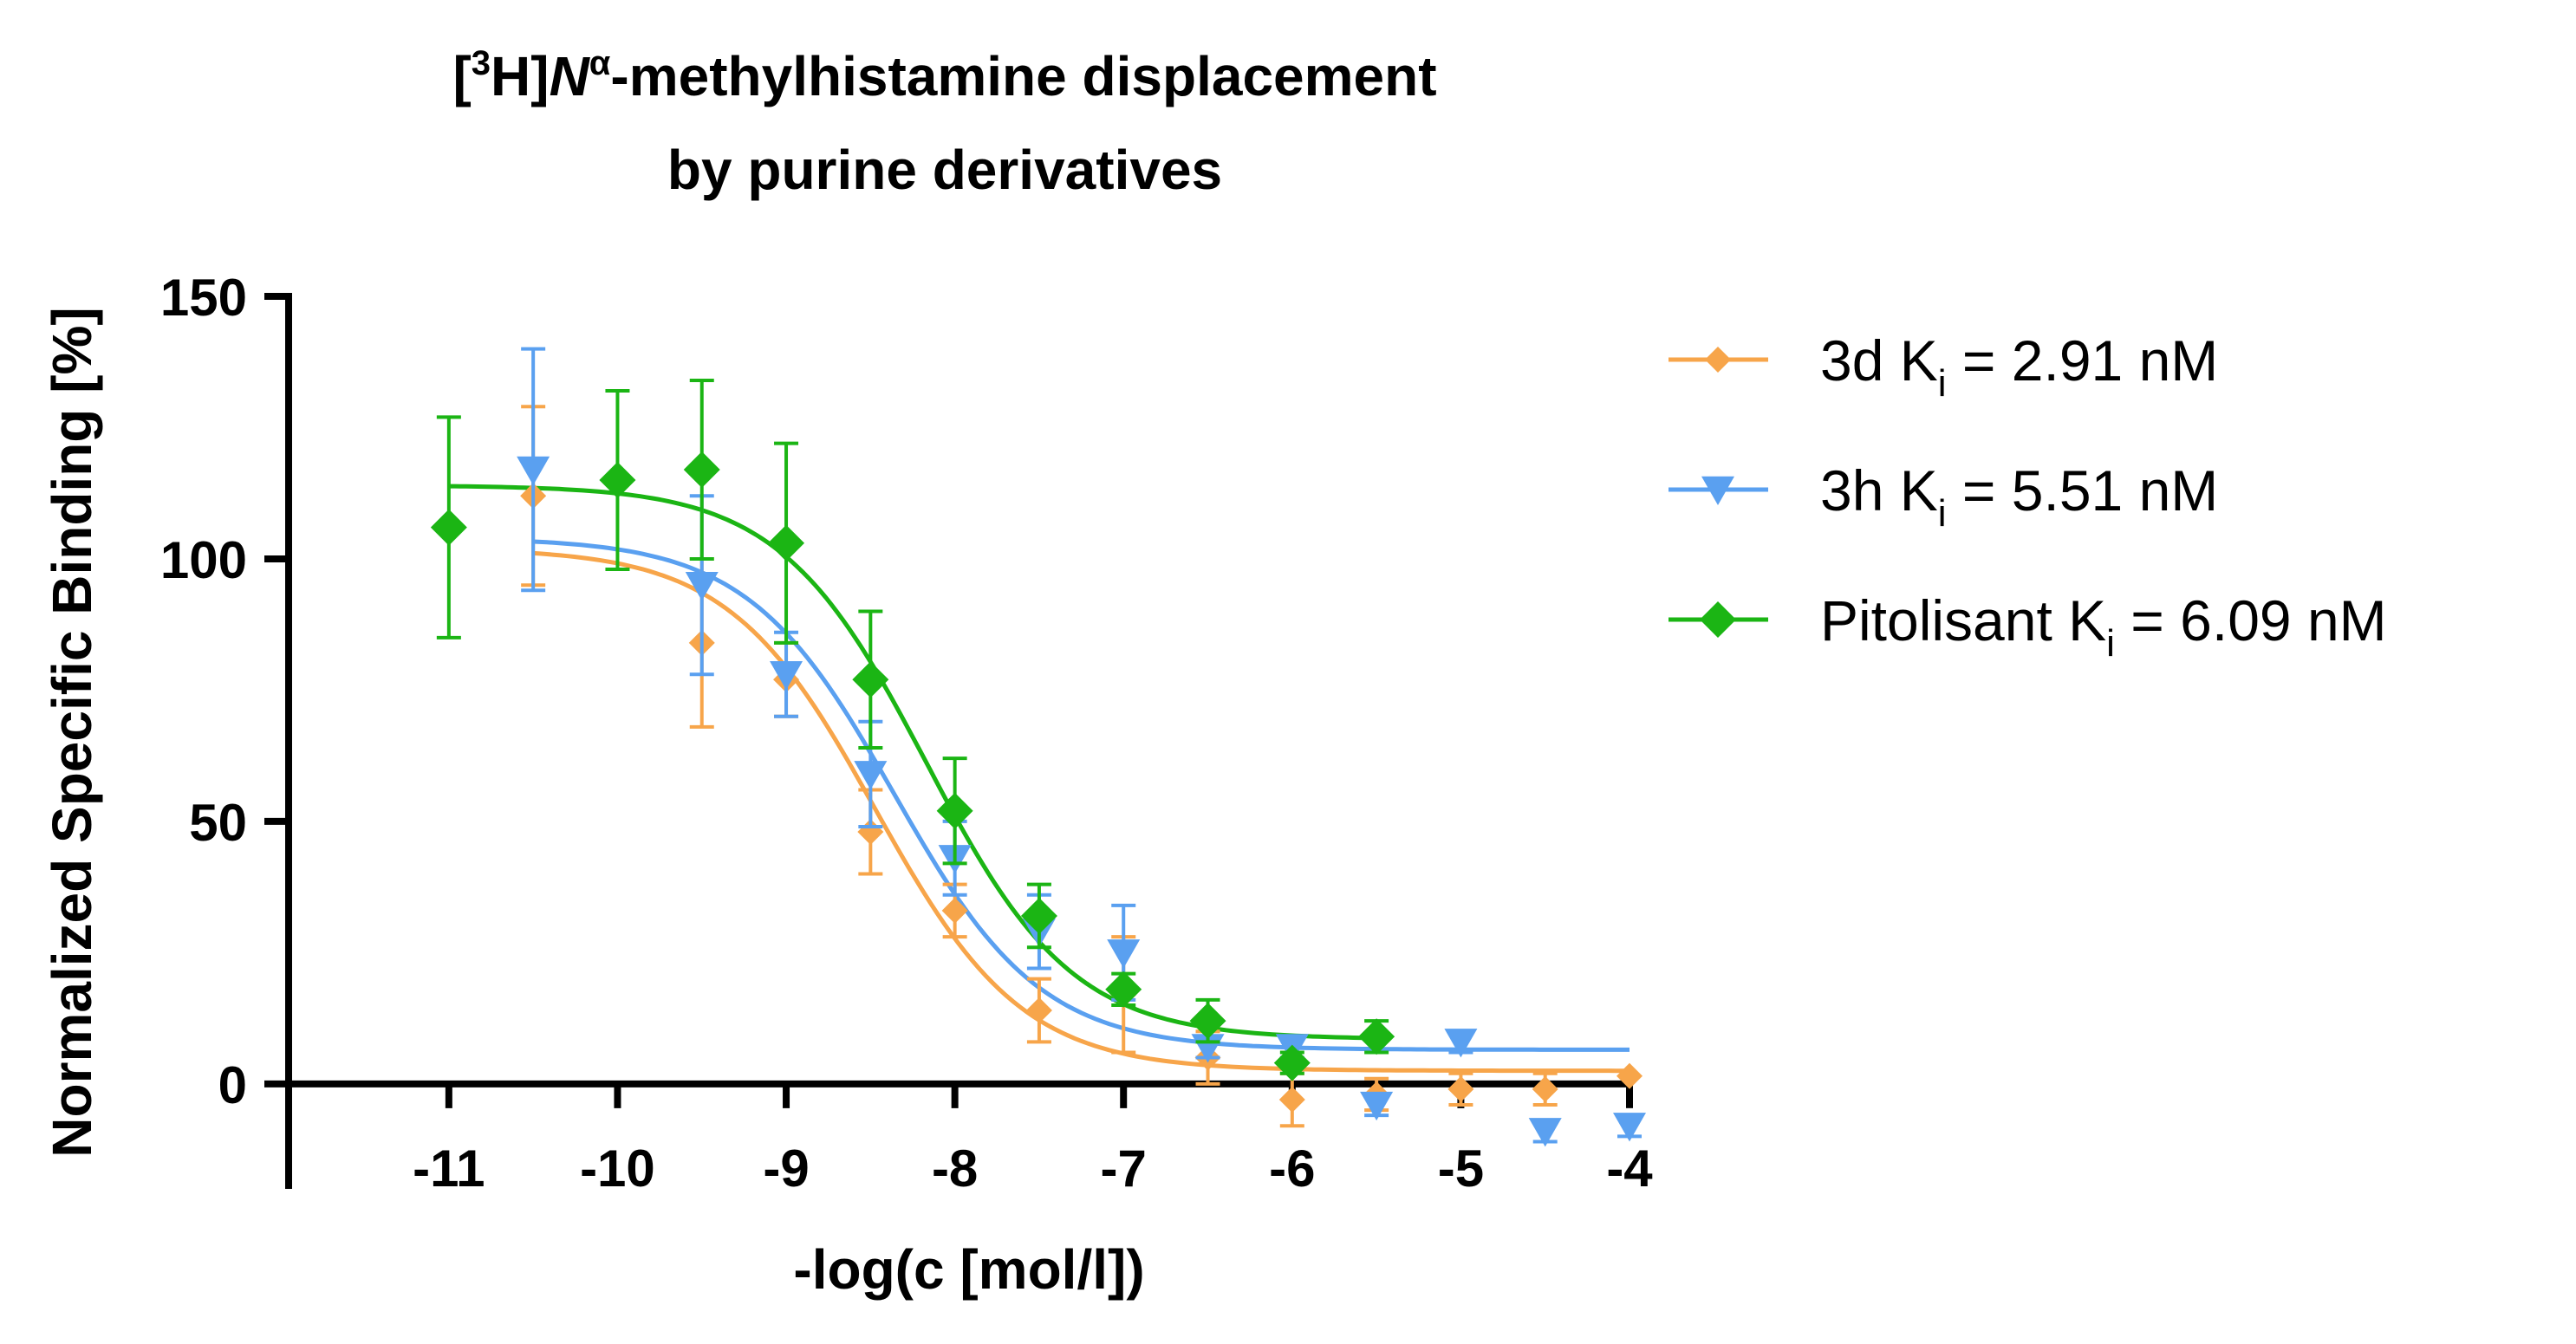  I want to click on legend-label-main: Pitolisant K, so click(1963, 620).